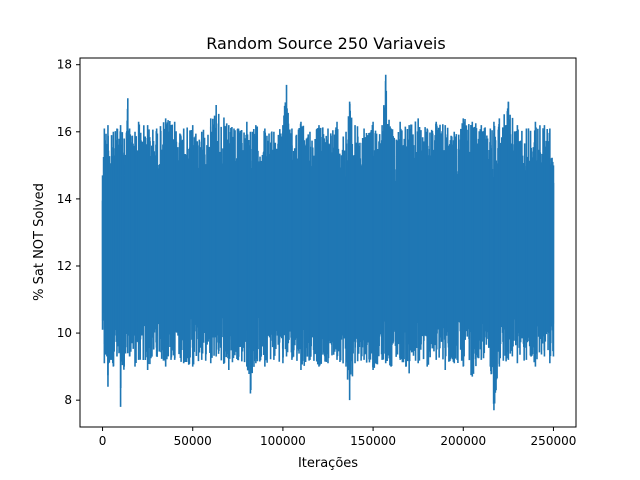 This screenshot has height=480, width=640. What do you see at coordinates (328, 463) in the screenshot?
I see `x-axis-label: Iterações` at bounding box center [328, 463].